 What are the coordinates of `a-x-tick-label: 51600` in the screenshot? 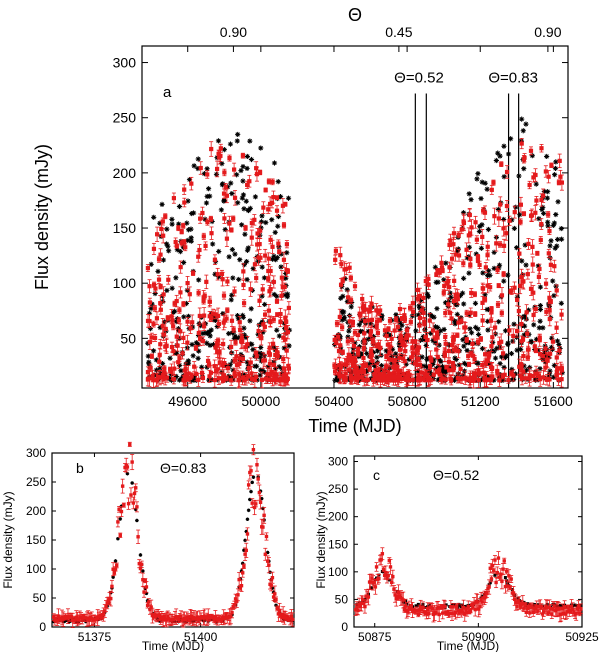 It's located at (553, 401).